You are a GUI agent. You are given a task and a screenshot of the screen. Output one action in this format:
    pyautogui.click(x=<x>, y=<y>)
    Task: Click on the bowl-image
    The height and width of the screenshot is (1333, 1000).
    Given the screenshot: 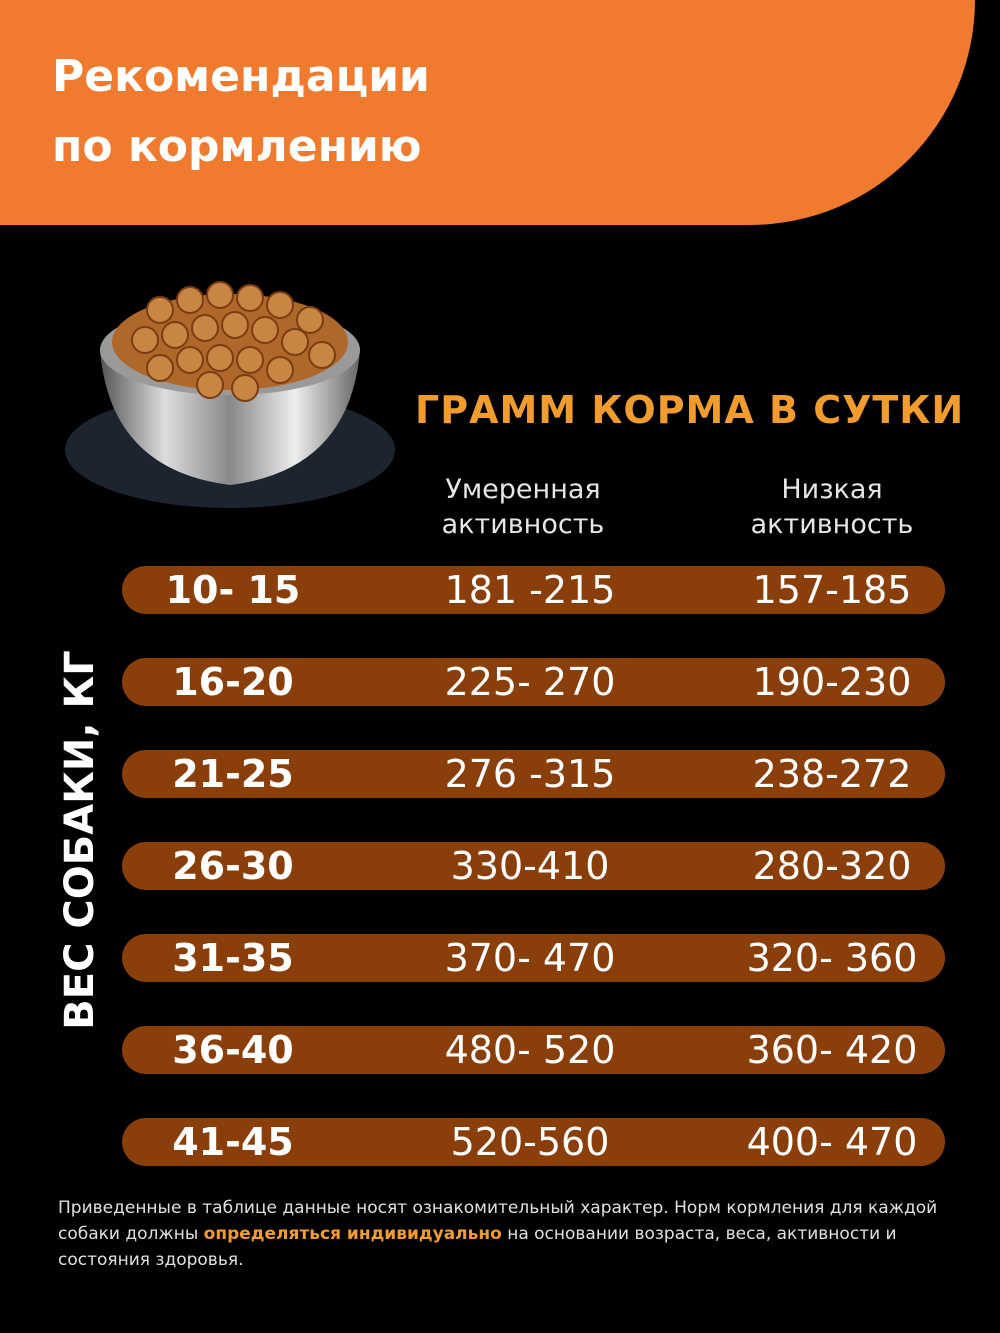 What is the action you would take?
    pyautogui.click(x=230, y=394)
    